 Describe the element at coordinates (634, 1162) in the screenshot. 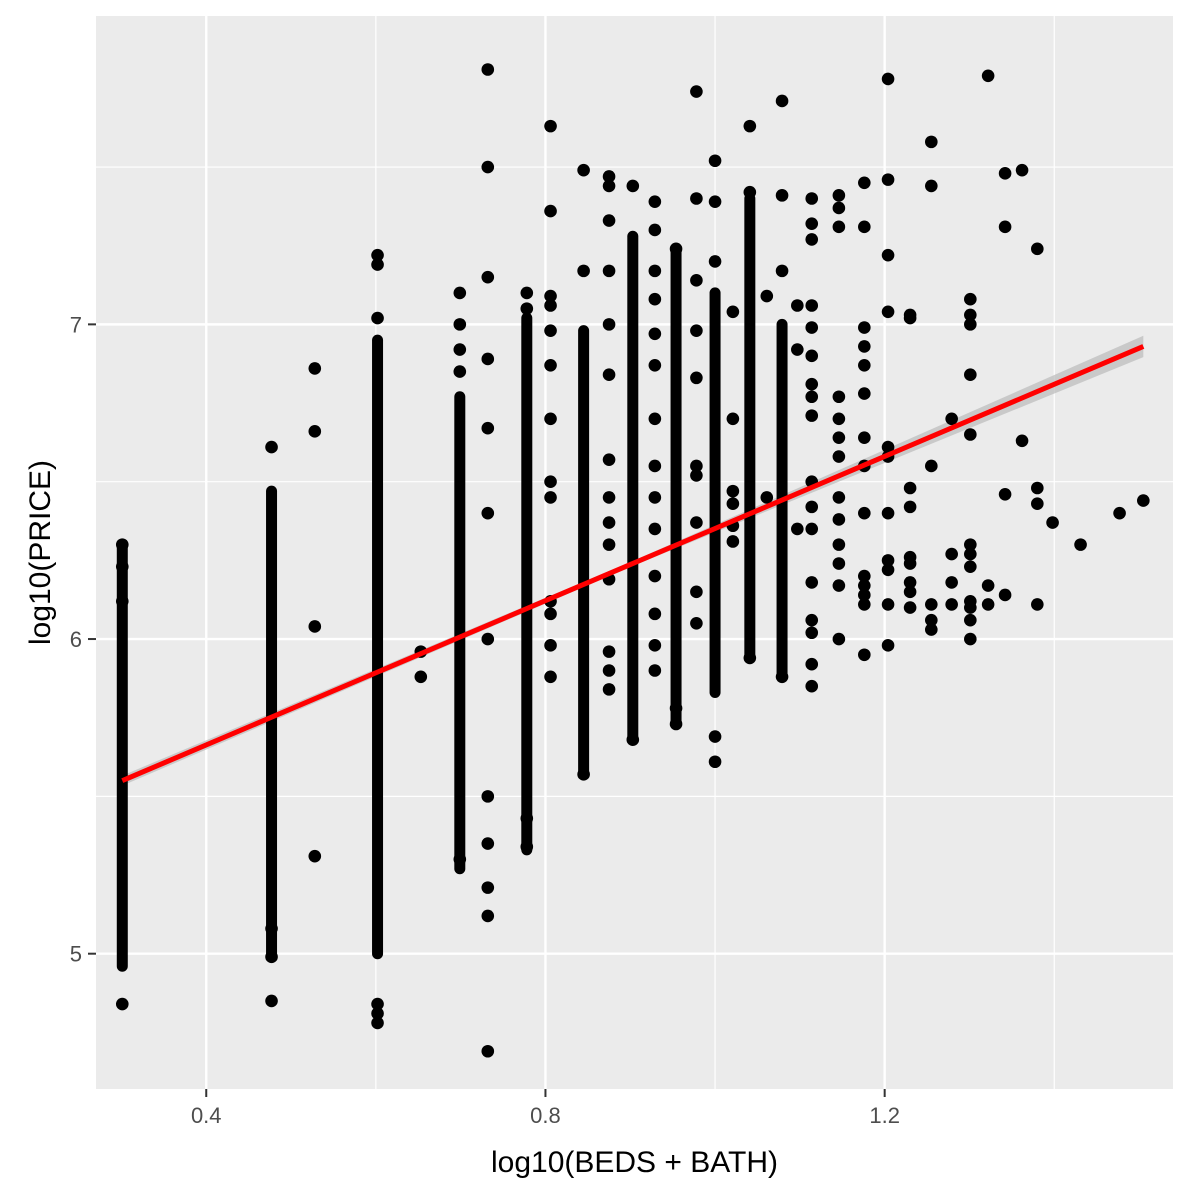

I see `x-axis-title: log10(BEDS + BATH)` at that location.